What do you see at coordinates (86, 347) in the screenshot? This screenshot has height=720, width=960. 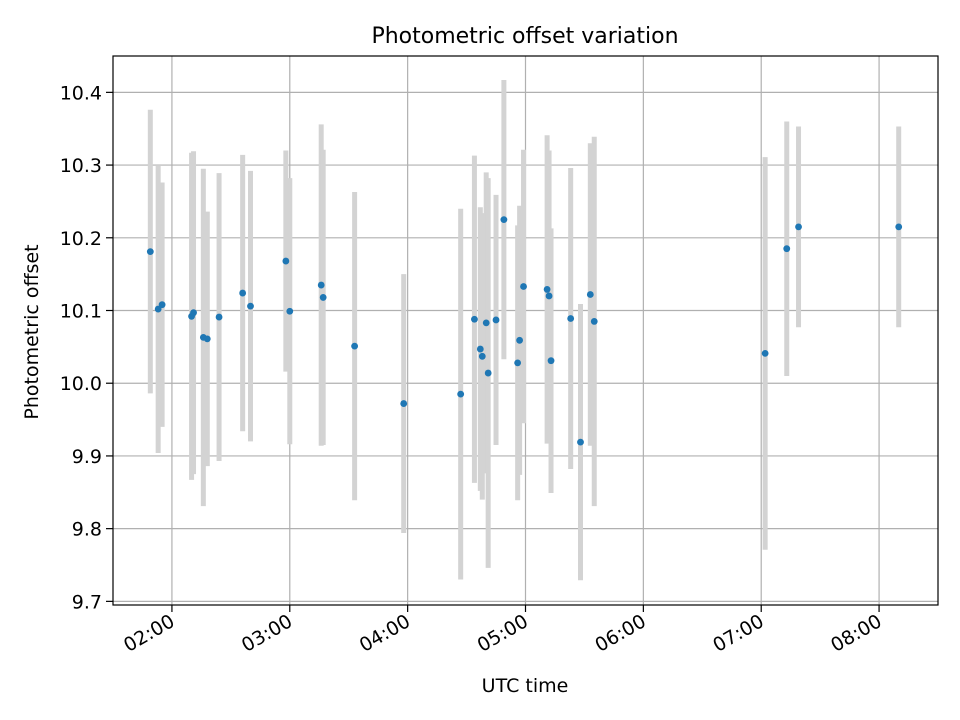 I see `y-axis-ticks: 9.7 9.8 9.9 10.0 10.1 10.2 10.3 10.4` at bounding box center [86, 347].